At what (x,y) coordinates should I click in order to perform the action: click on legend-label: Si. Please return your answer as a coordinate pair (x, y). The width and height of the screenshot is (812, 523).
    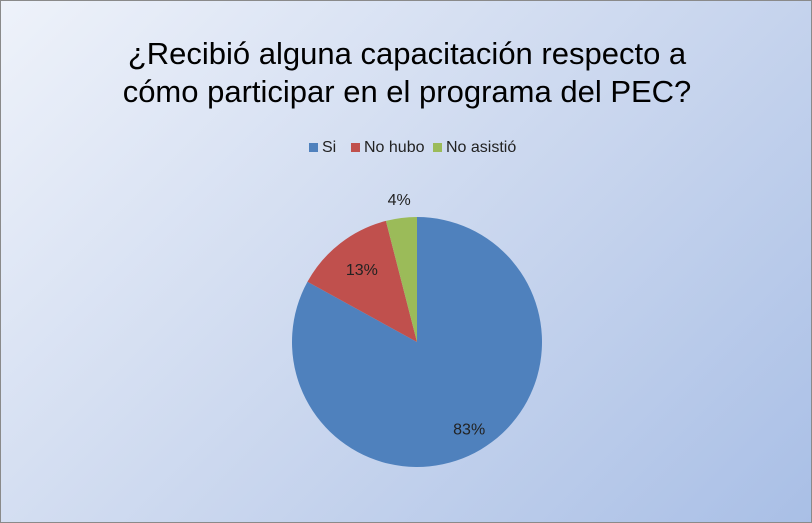
    Looking at the image, I should click on (329, 147).